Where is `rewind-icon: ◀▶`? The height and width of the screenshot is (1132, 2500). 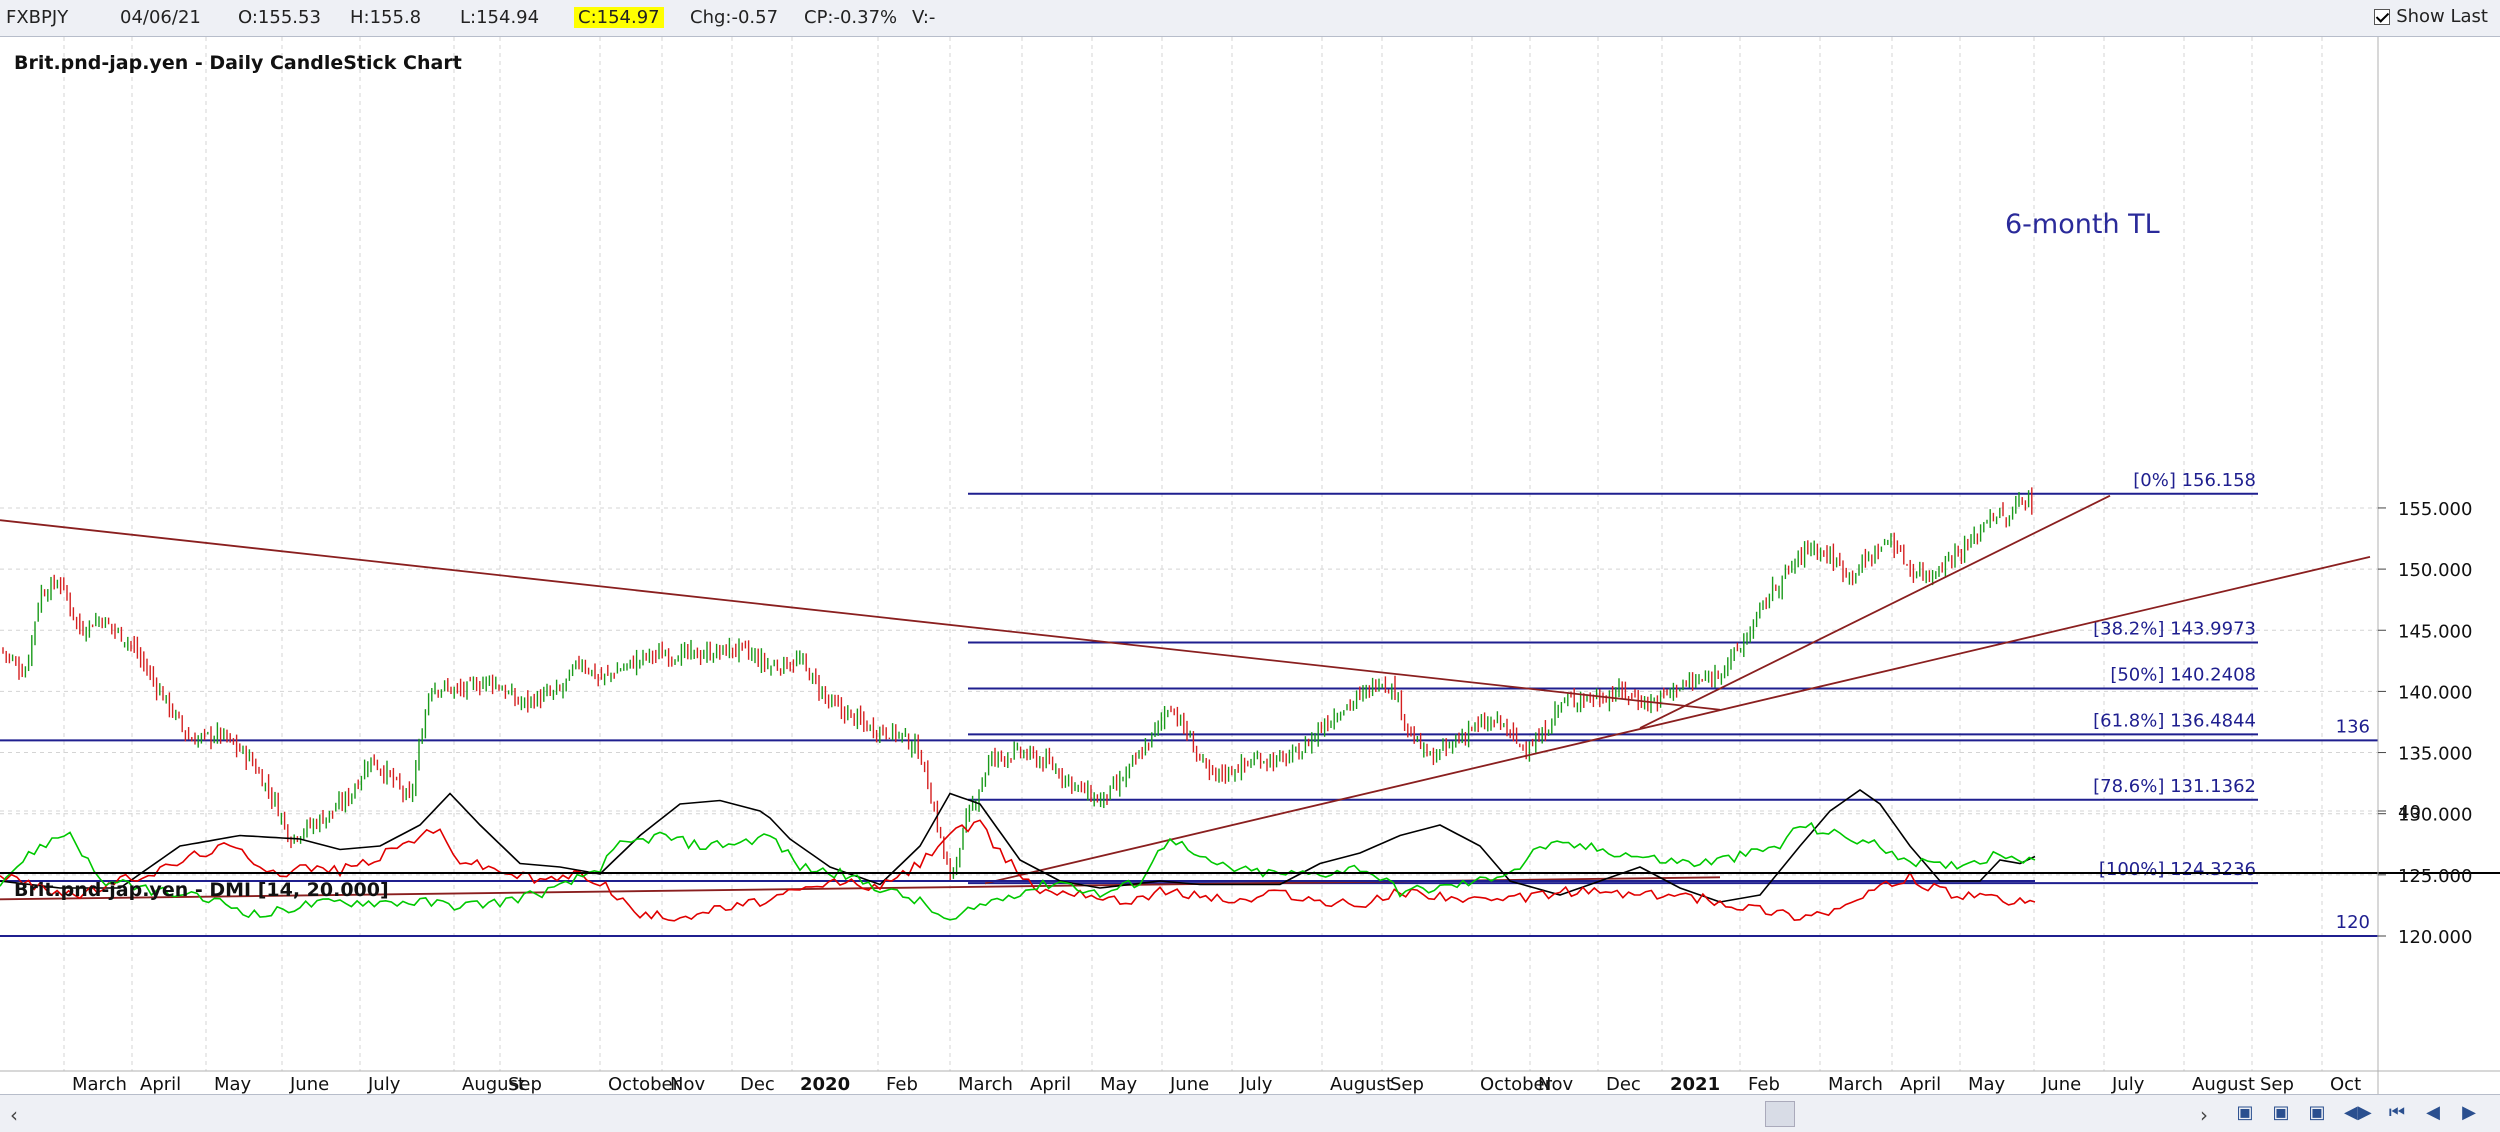 rewind-icon: ◀▶ is located at coordinates (2358, 1112).